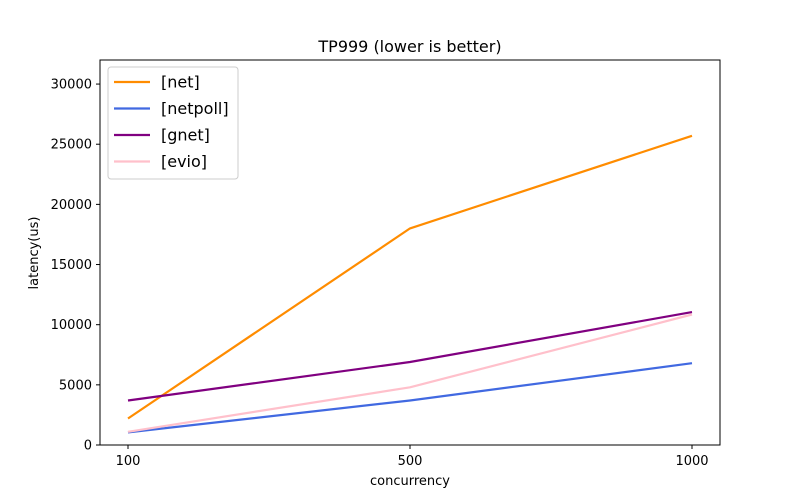 This screenshot has width=800, height=500. I want to click on y-axis: 0 5000 10000 15000 20000 25000 30000, so click(75, 266).